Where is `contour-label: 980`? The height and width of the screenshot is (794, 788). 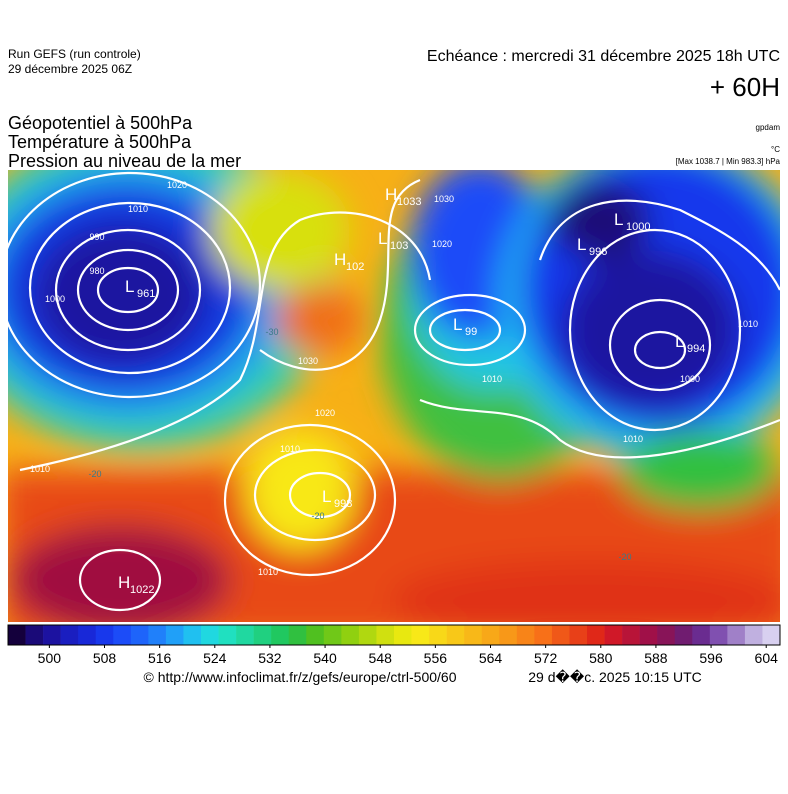
contour-label: 980 is located at coordinates (96, 271).